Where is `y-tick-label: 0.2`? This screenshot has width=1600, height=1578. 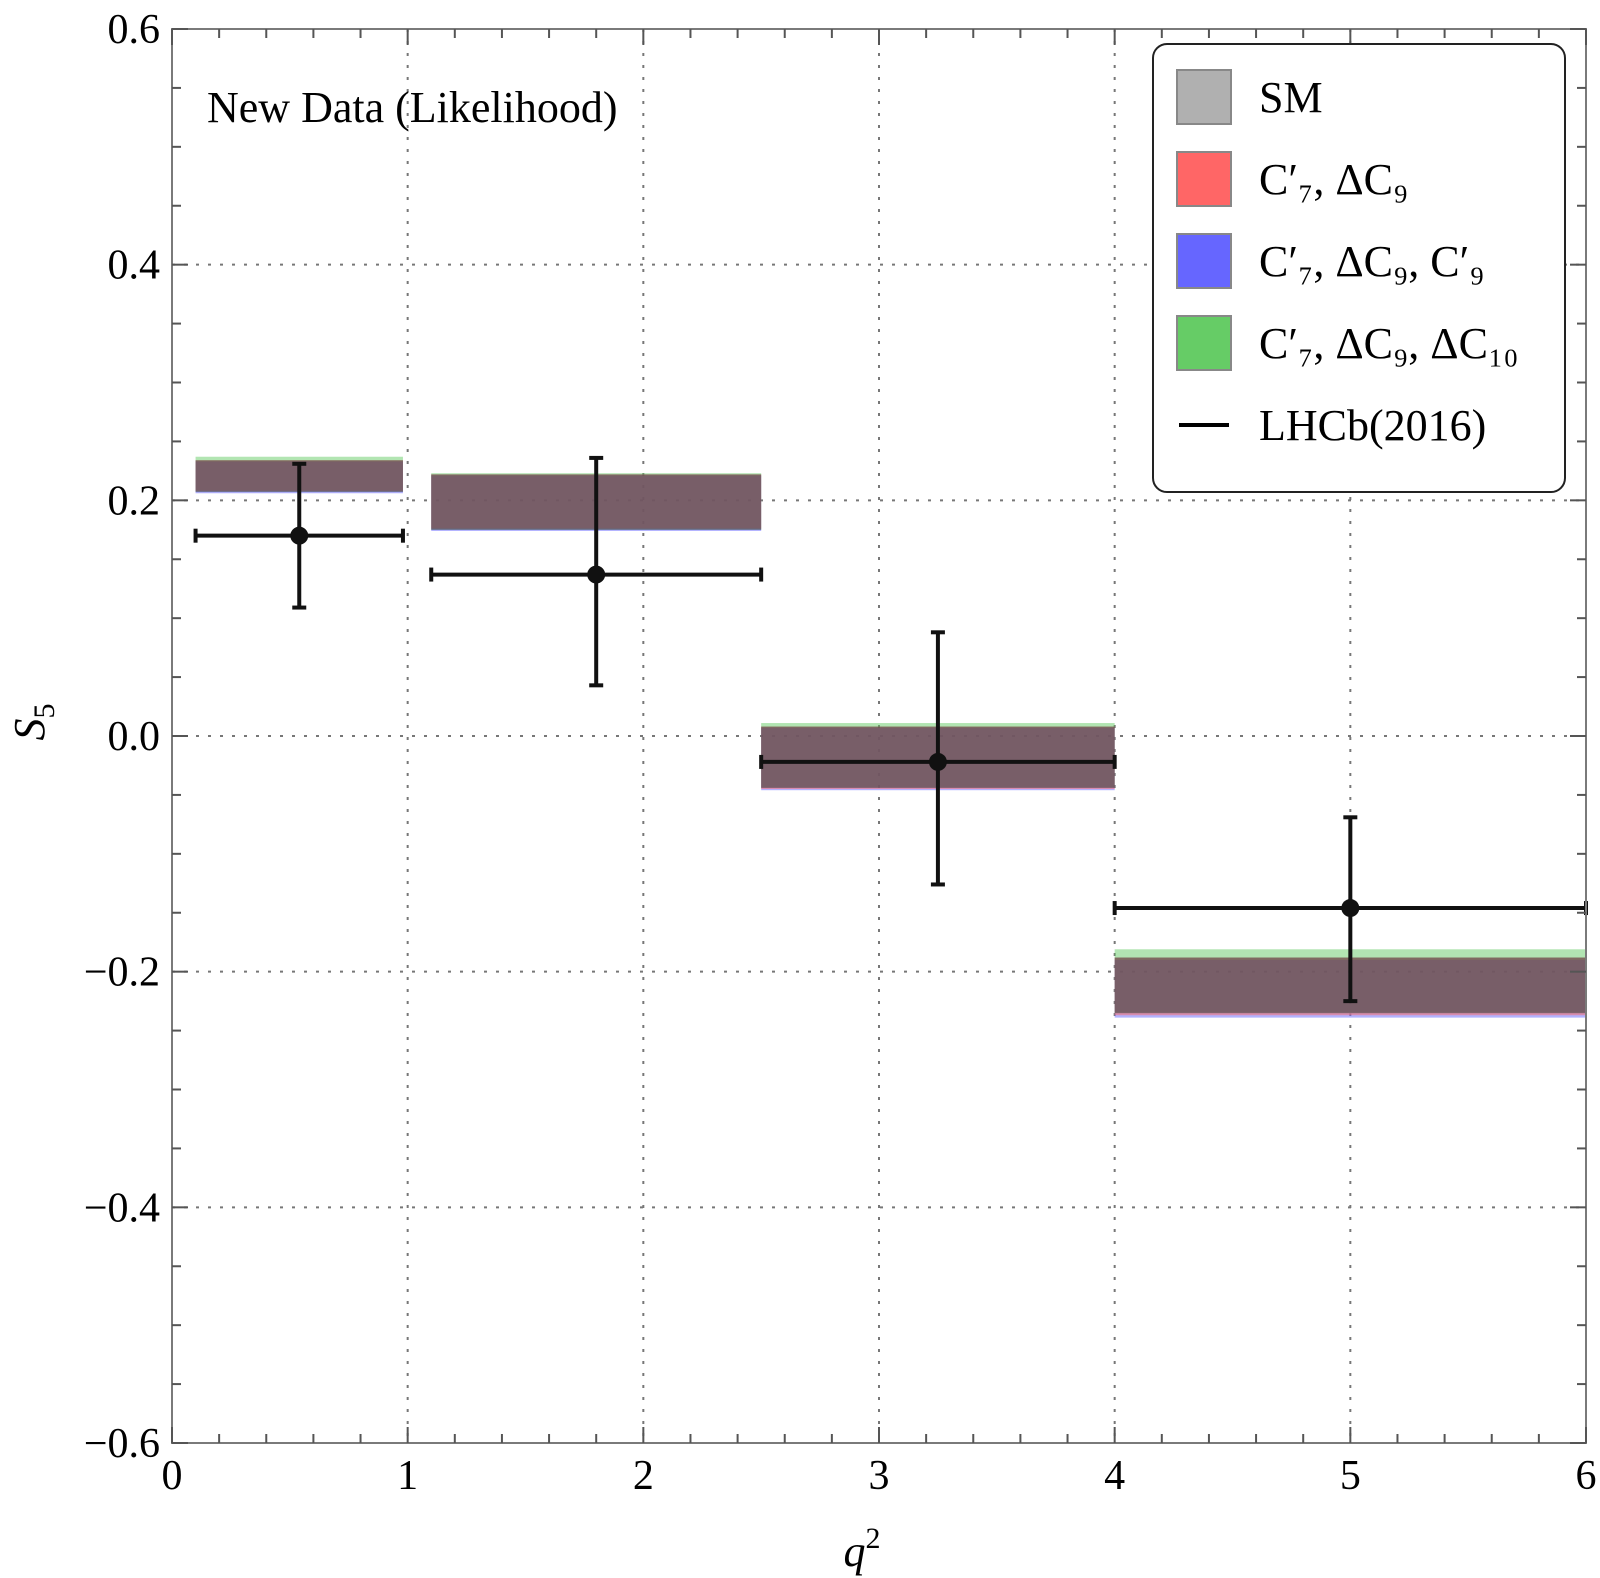
y-tick-label: 0.2 is located at coordinates (134, 501).